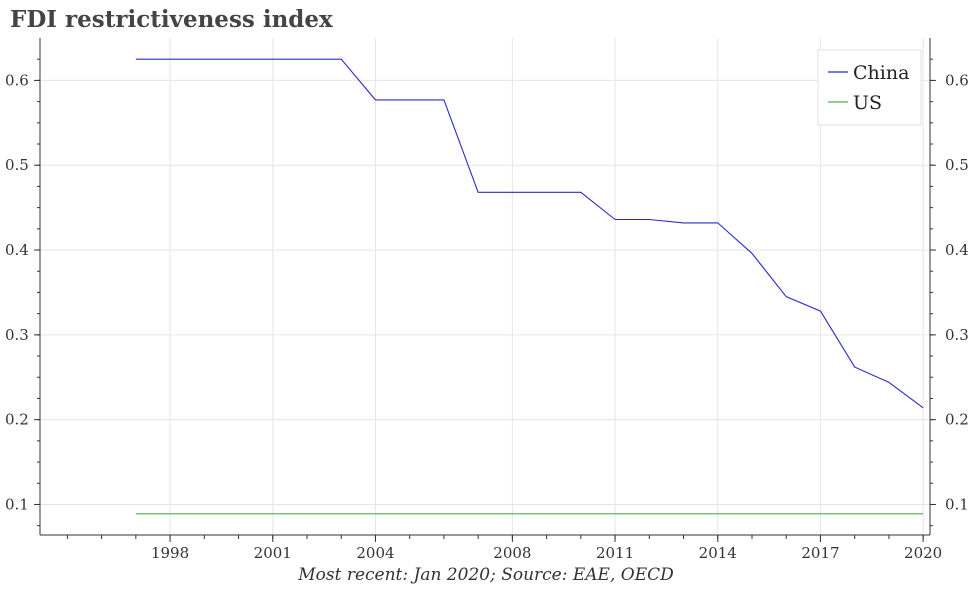  Describe the element at coordinates (867, 103) in the screenshot. I see `legend-label-us: US` at that location.